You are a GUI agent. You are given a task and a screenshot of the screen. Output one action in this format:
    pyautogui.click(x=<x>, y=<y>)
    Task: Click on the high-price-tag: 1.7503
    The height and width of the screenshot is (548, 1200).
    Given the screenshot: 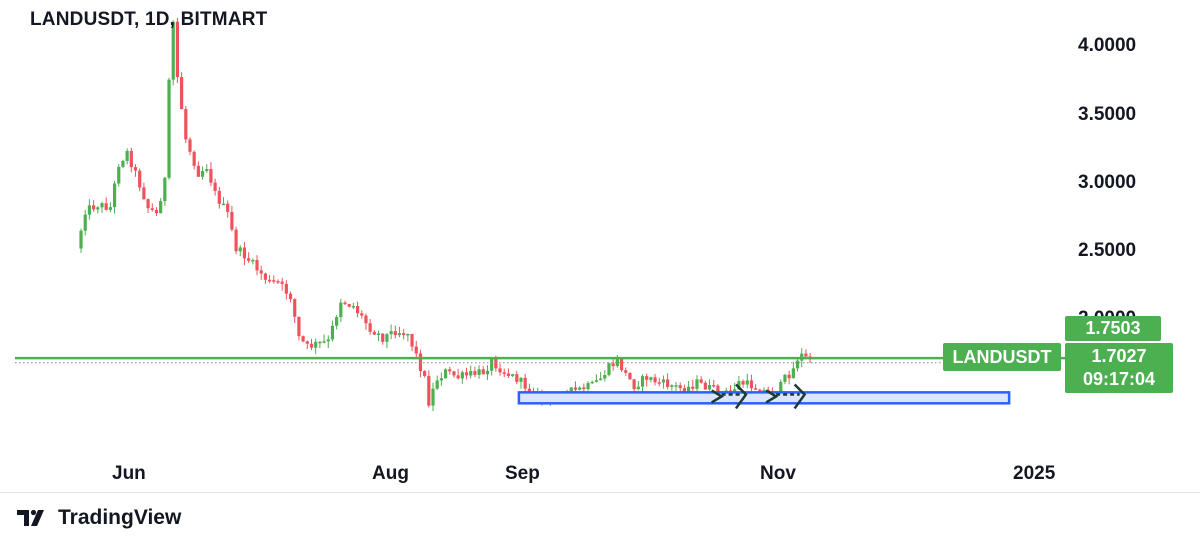 What is the action you would take?
    pyautogui.click(x=1113, y=328)
    